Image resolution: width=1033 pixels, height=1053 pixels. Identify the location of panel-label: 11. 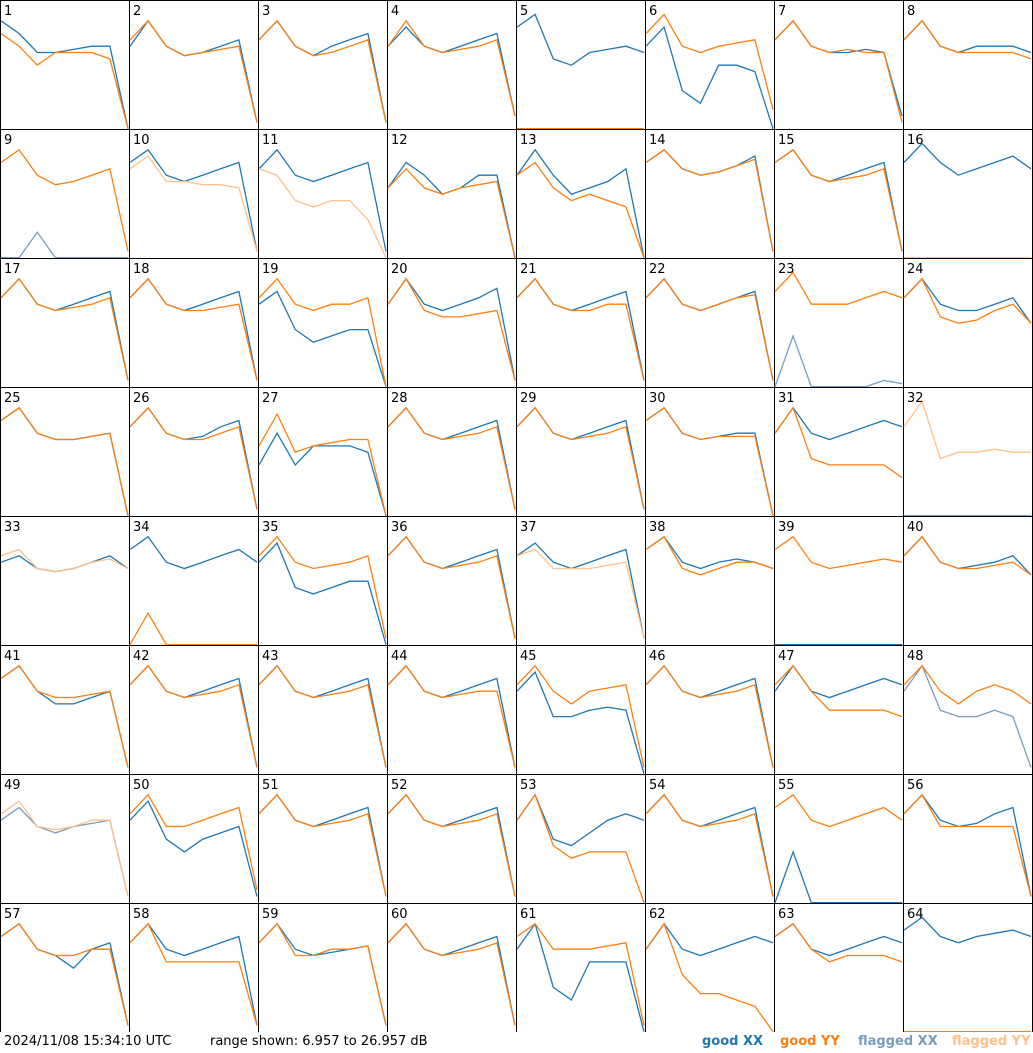
(270, 140).